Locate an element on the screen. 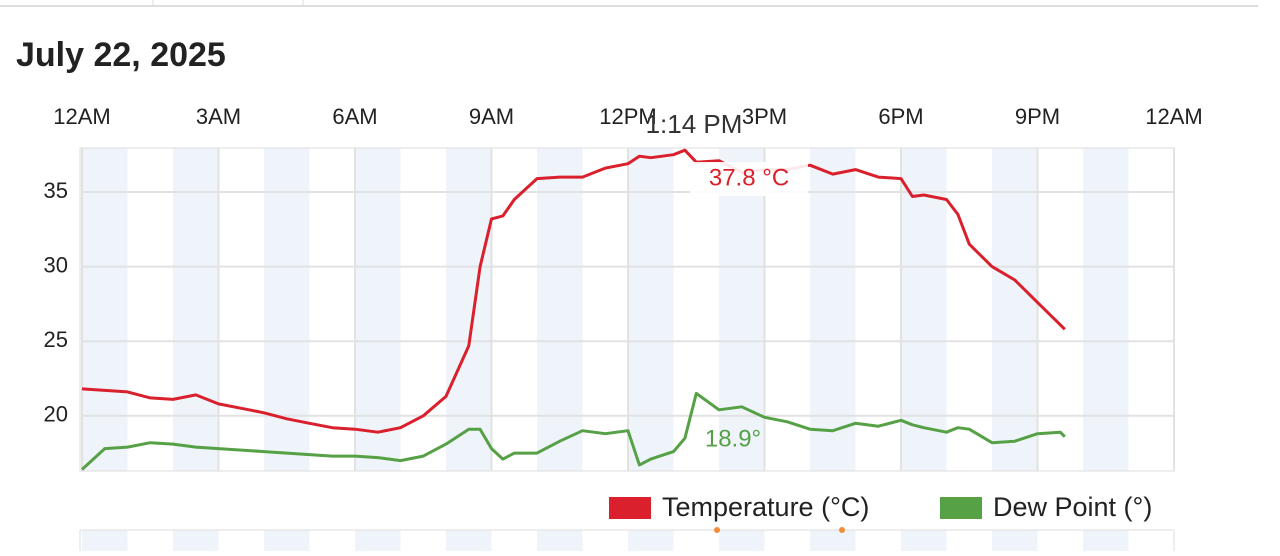 The image size is (1280, 556). tooltip-bg is located at coordinates (749, 179).